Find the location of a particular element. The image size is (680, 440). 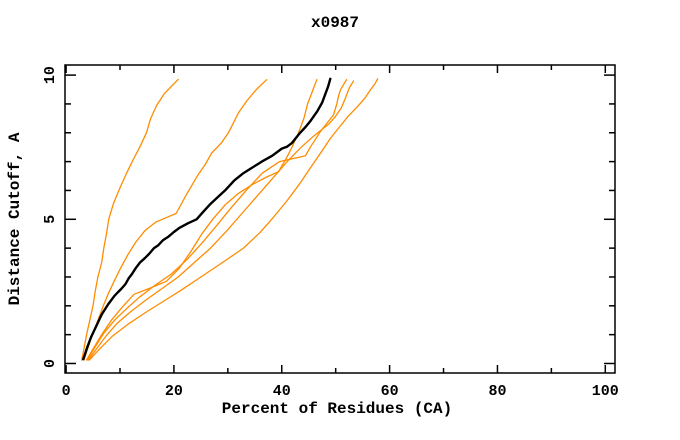

y-tick-label: 0 is located at coordinates (50, 363).